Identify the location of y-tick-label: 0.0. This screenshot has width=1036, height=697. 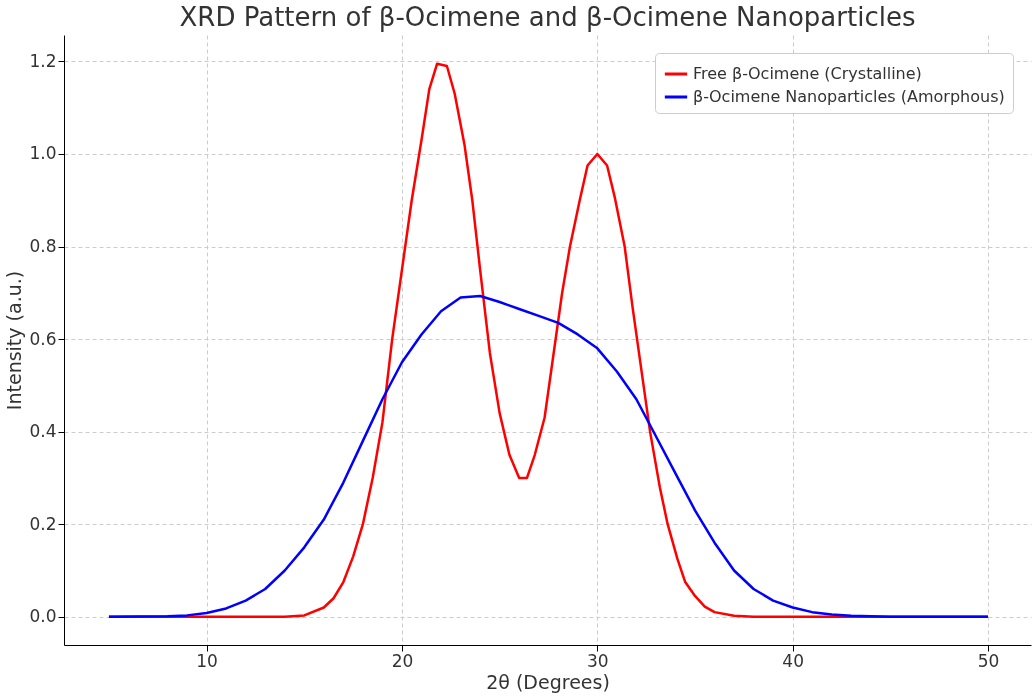
(43, 616).